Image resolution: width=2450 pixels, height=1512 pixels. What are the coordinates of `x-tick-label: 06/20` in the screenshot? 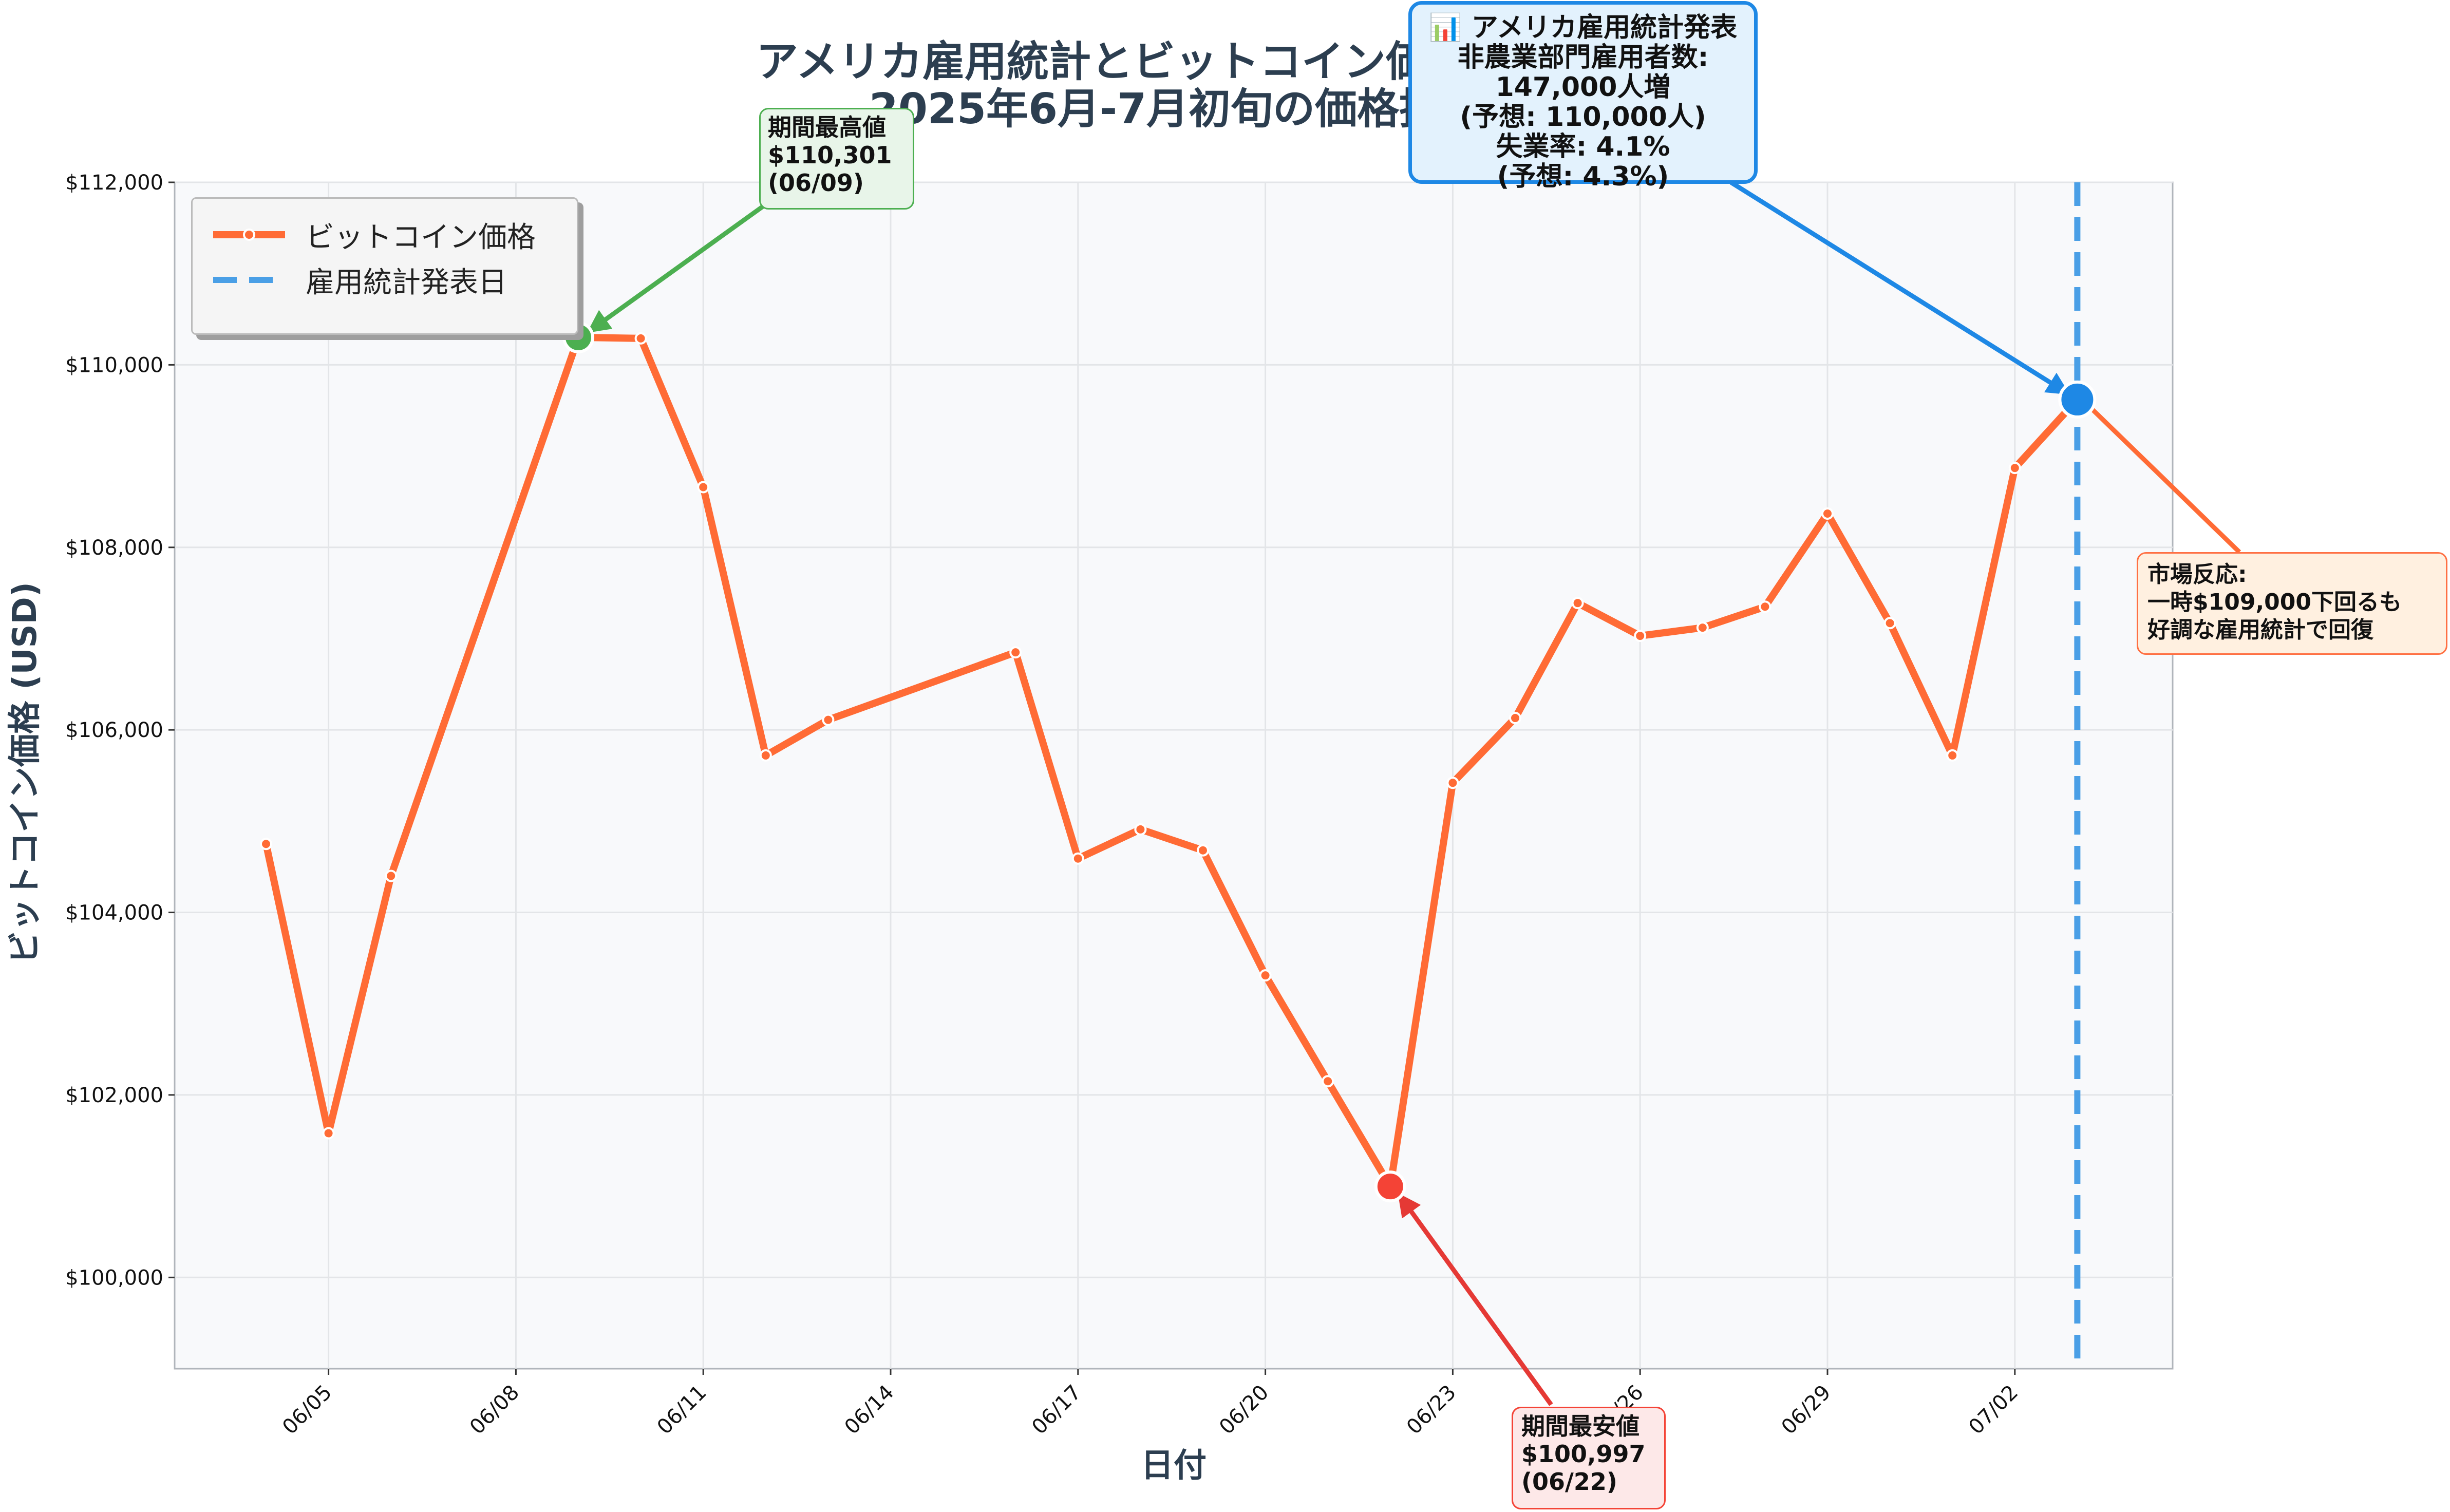 It's located at (1244, 1410).